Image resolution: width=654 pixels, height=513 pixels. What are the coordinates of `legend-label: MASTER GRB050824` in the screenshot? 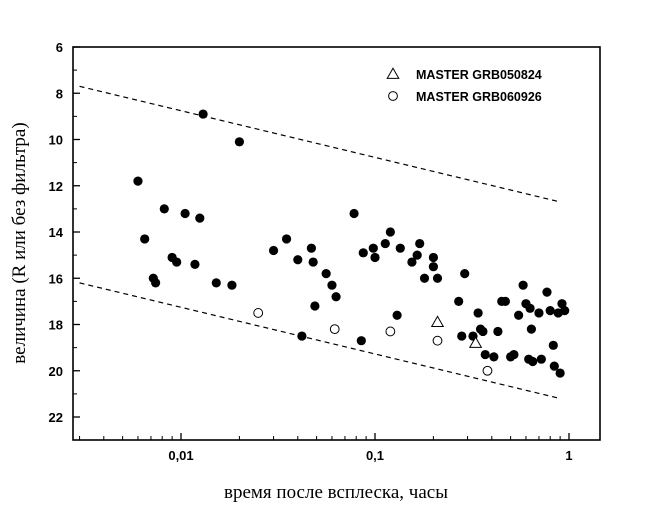 It's located at (479, 75).